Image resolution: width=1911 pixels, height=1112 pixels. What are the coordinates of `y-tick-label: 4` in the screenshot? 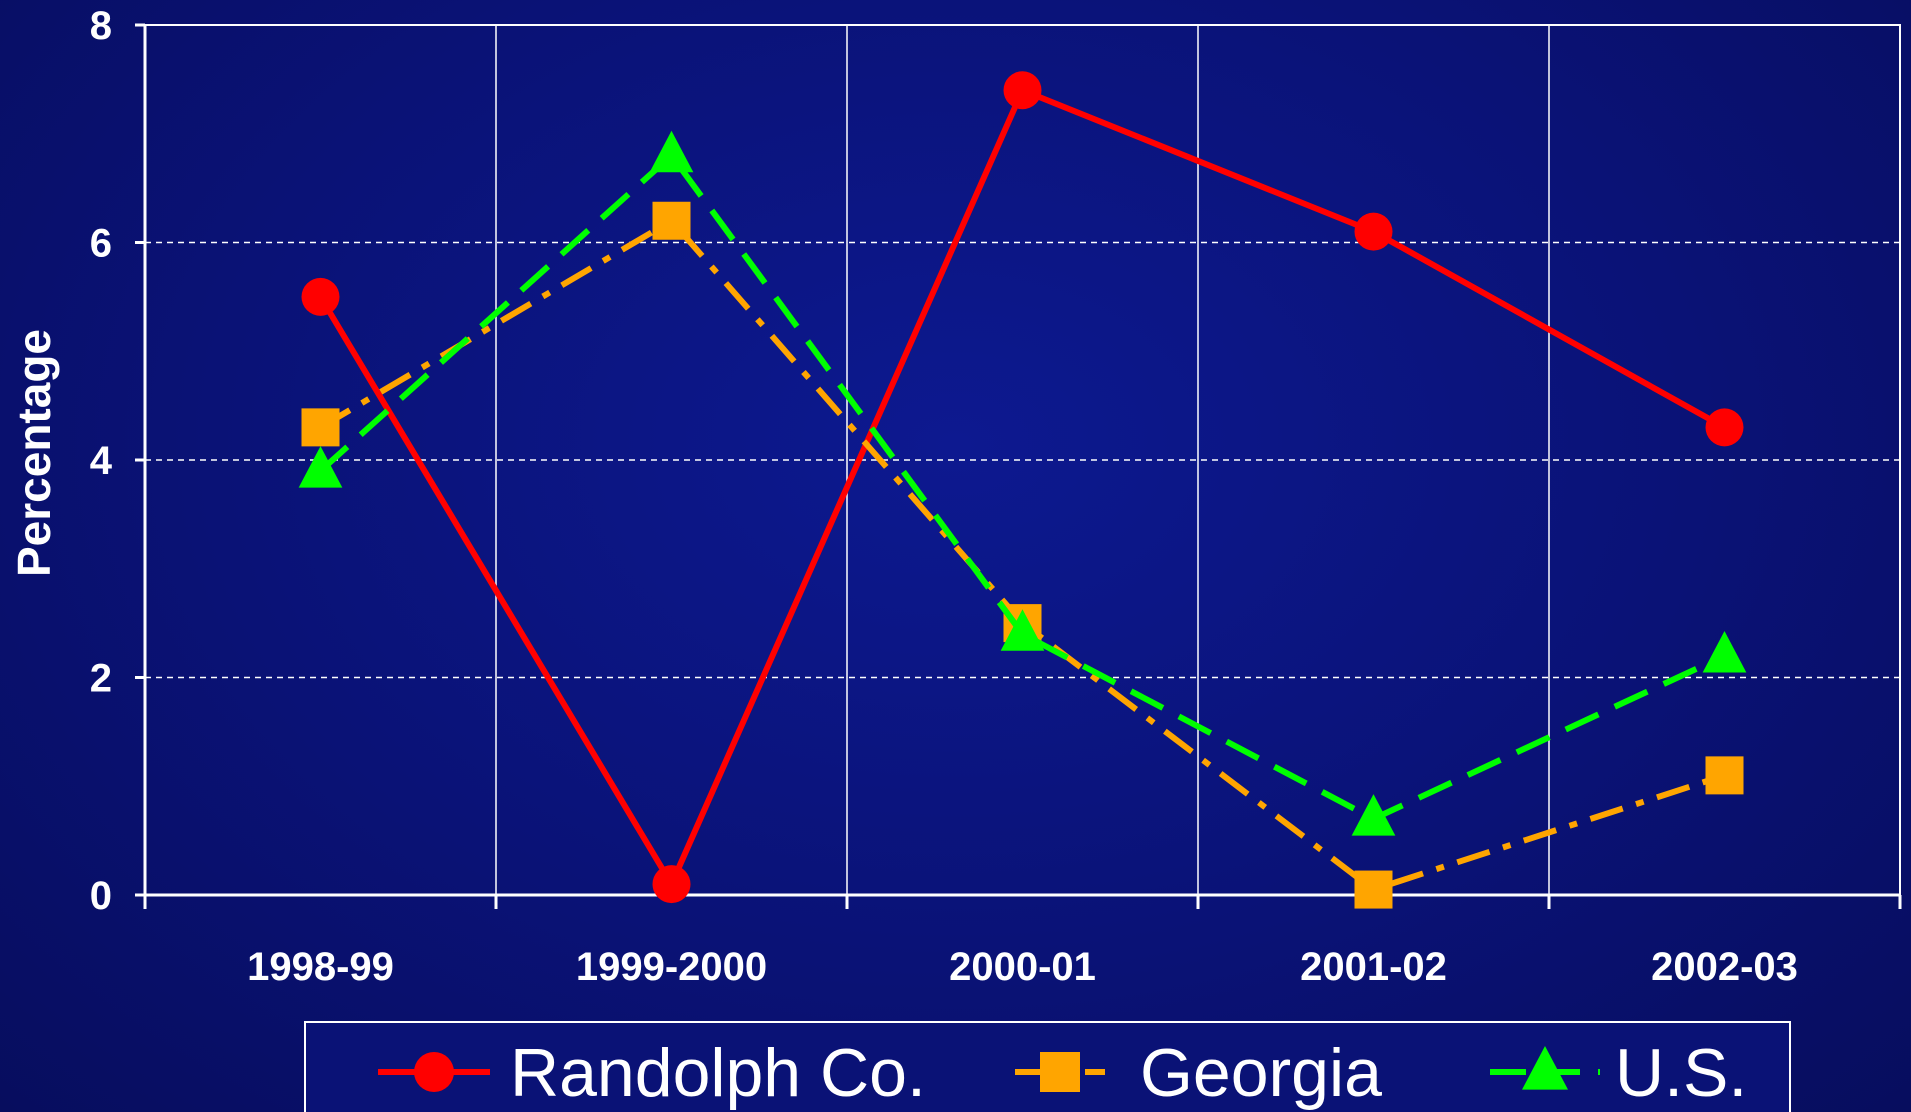 It's located at (101, 461).